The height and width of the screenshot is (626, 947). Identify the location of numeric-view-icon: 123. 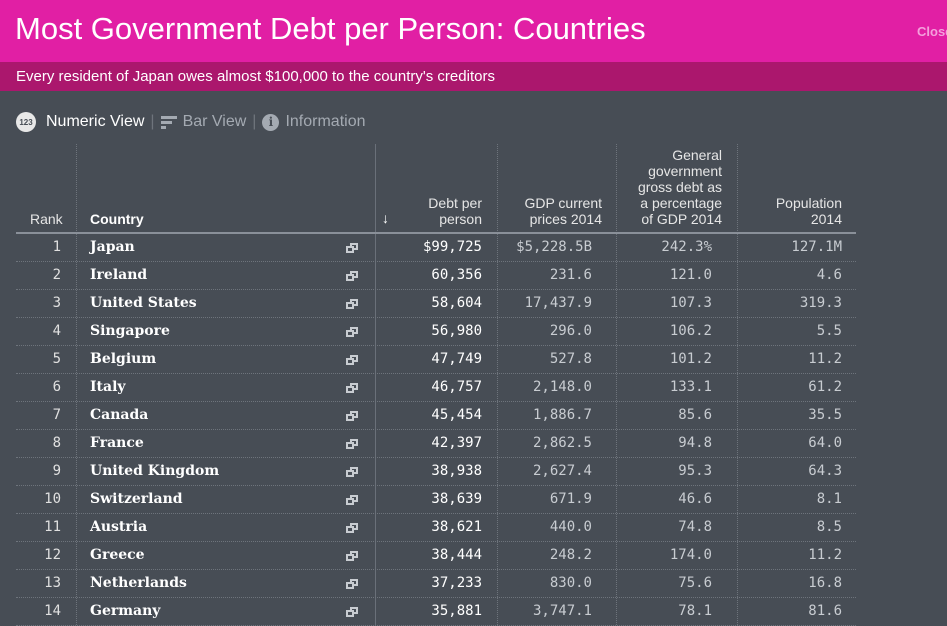
(26, 122).